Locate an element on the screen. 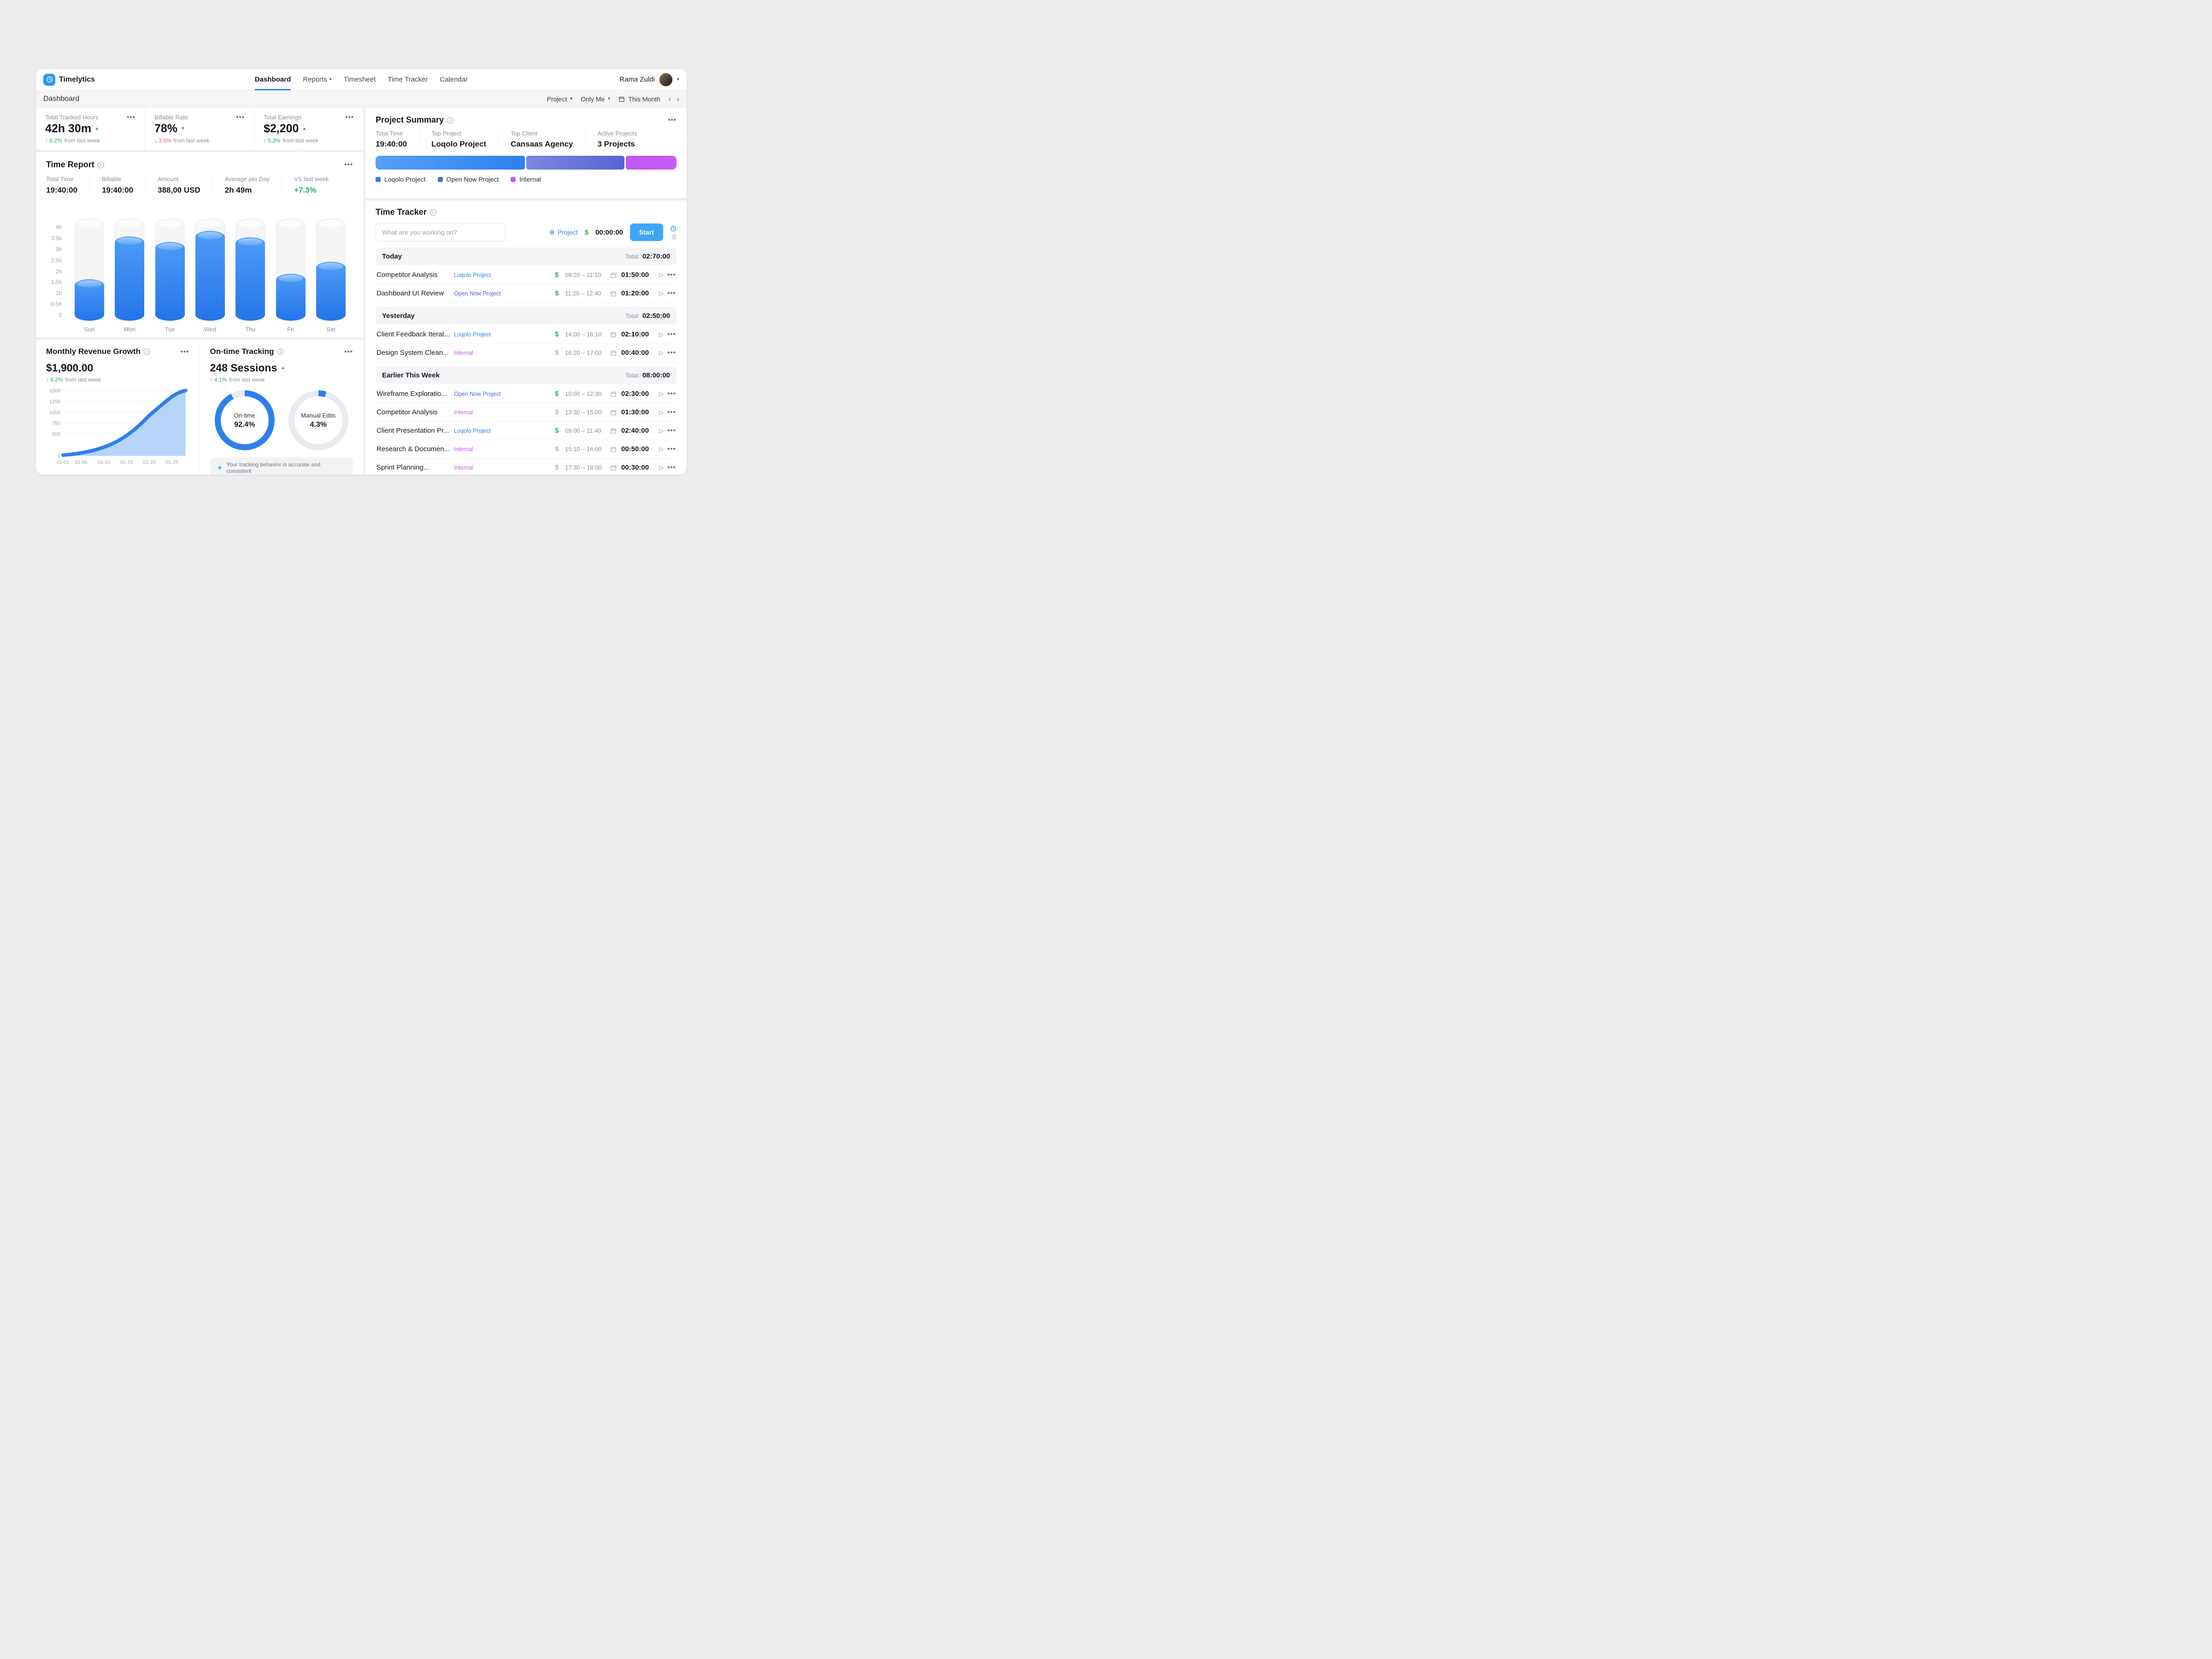  trend-down-icon: ▼ is located at coordinates (183, 128).